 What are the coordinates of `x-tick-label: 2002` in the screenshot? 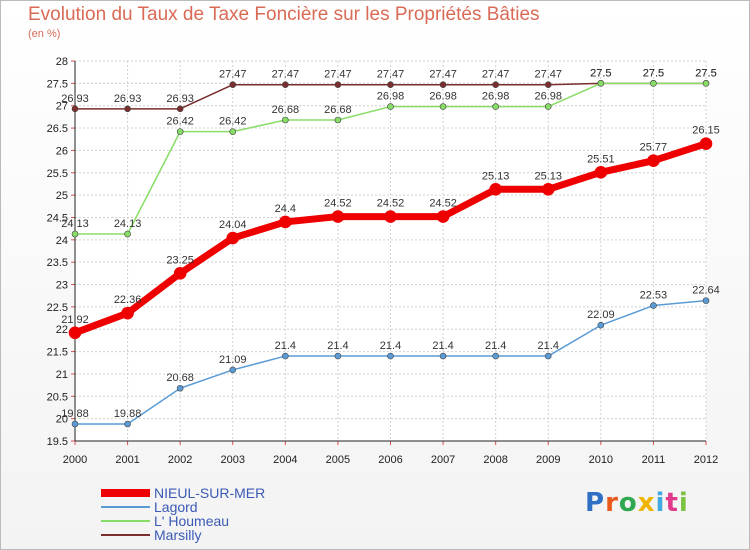 It's located at (180, 460).